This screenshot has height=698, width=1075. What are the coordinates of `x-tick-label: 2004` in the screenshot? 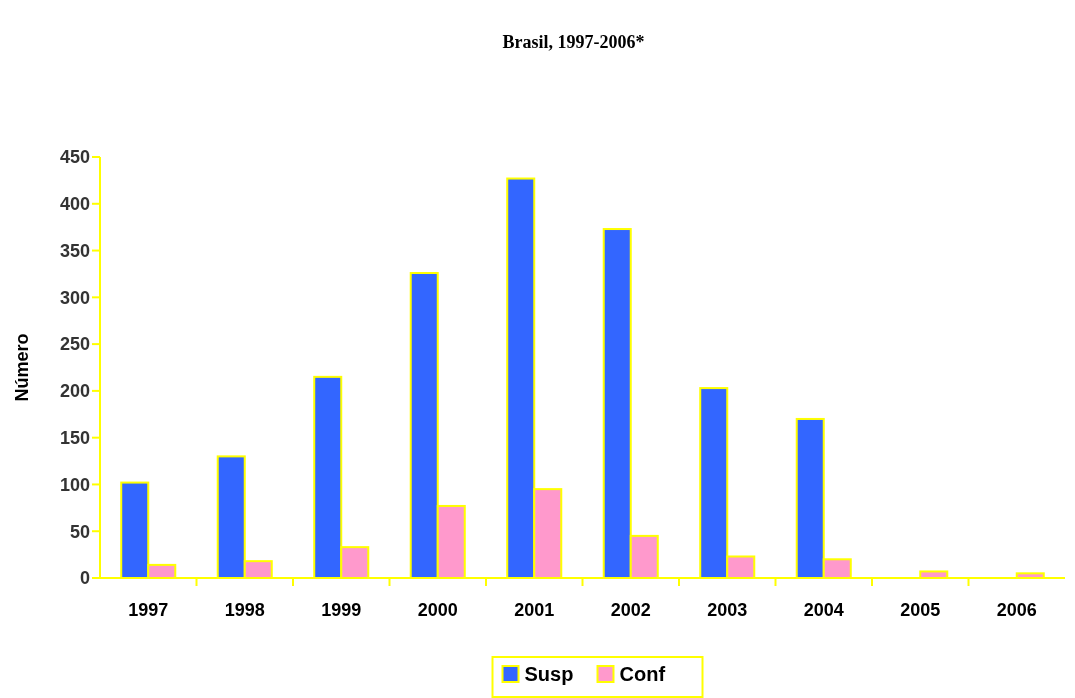 It's located at (823, 610).